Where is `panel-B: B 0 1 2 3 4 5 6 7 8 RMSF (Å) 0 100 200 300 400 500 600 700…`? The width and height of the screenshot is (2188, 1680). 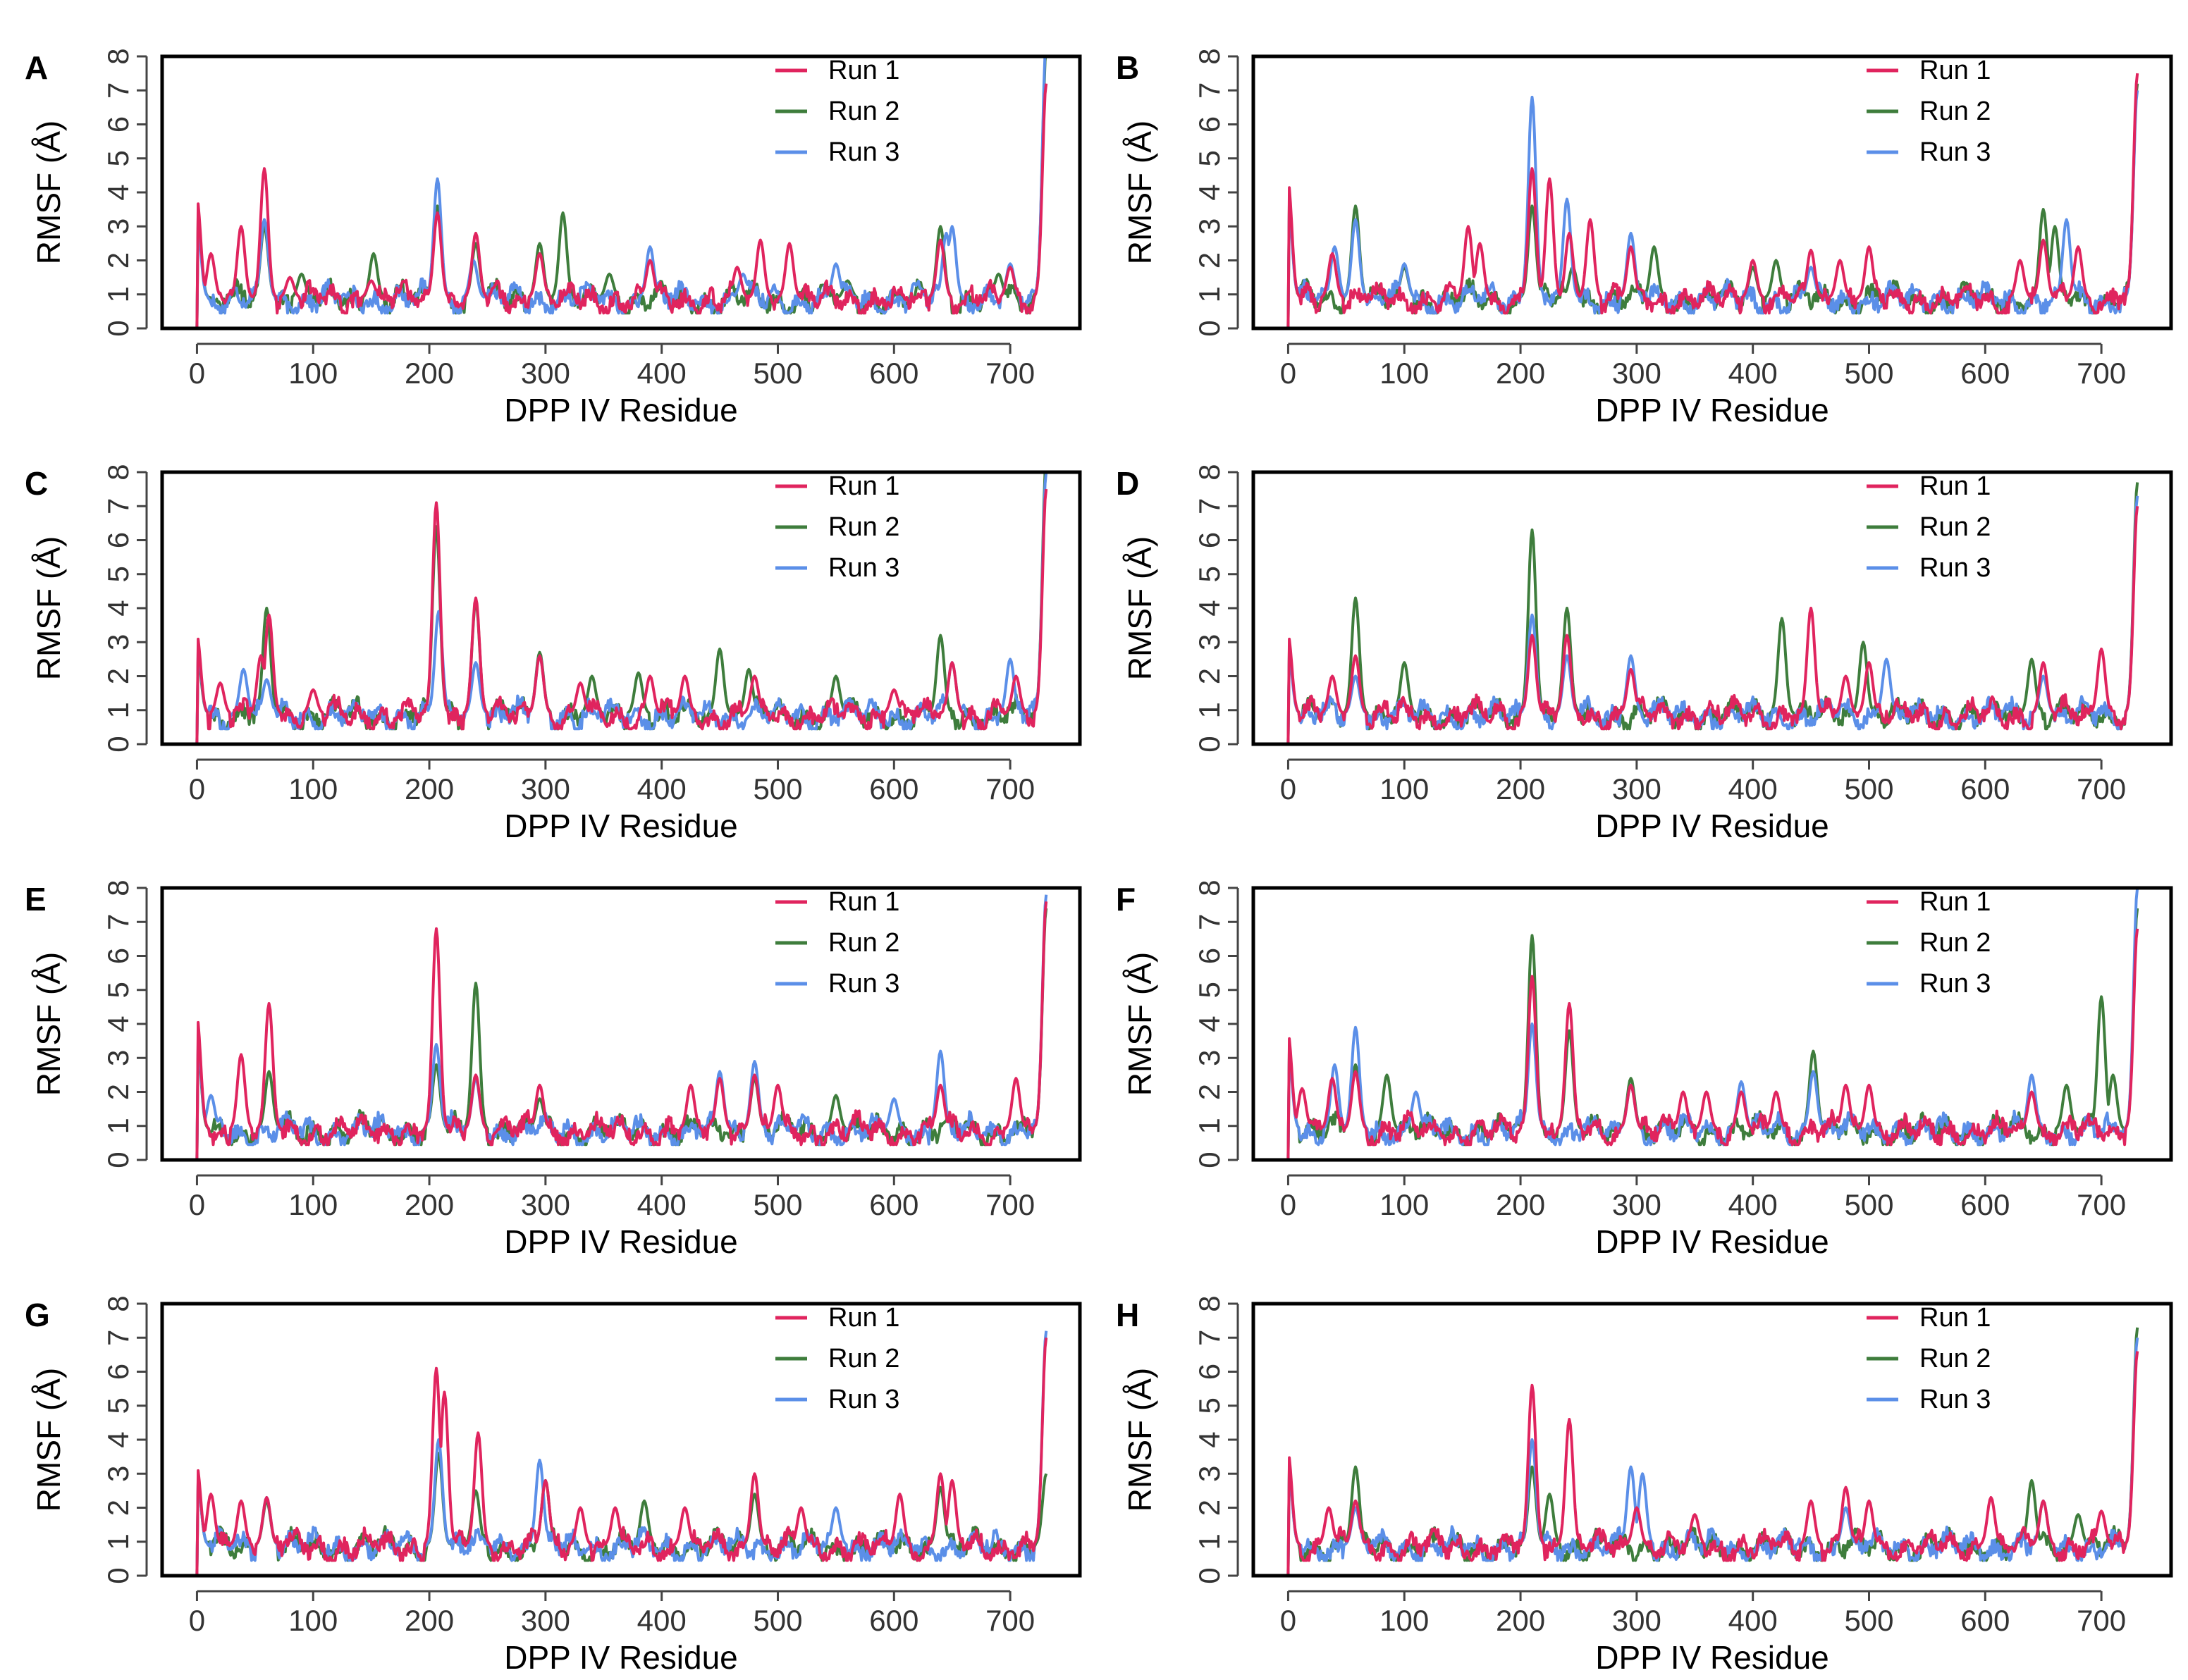
panel-B: B 0 1 2 3 4 5 6 7 8 RMSF (Å) 0 100 200 300 400 500 600 700… is located at coordinates (1644, 238).